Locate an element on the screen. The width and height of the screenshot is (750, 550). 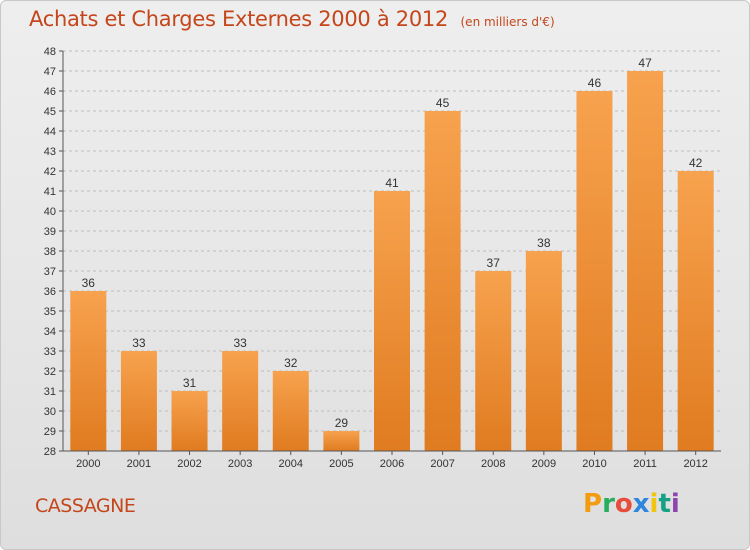
y-tick-label: 42 is located at coordinates (50, 172).